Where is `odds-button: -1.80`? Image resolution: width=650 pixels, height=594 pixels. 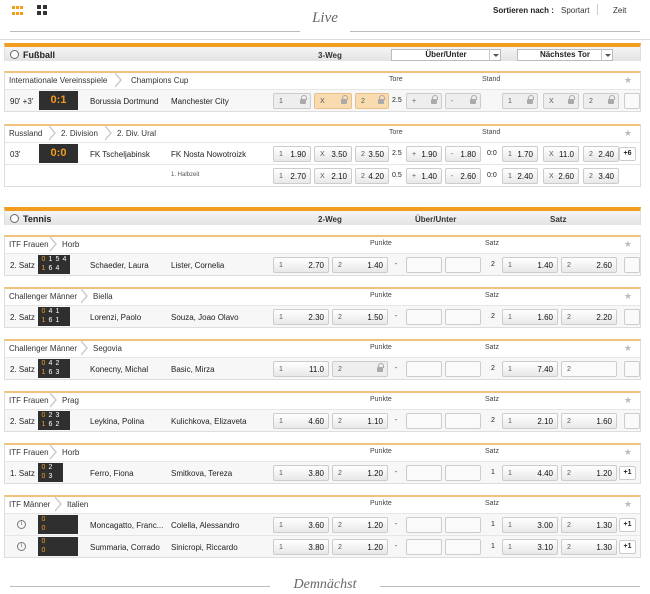
odds-button: -1.80 is located at coordinates (463, 154).